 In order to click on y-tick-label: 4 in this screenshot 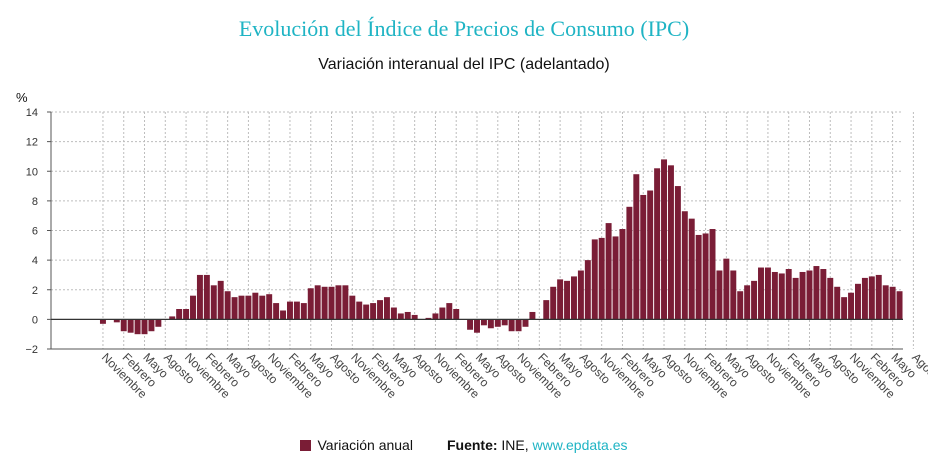, I will do `click(35, 261)`.